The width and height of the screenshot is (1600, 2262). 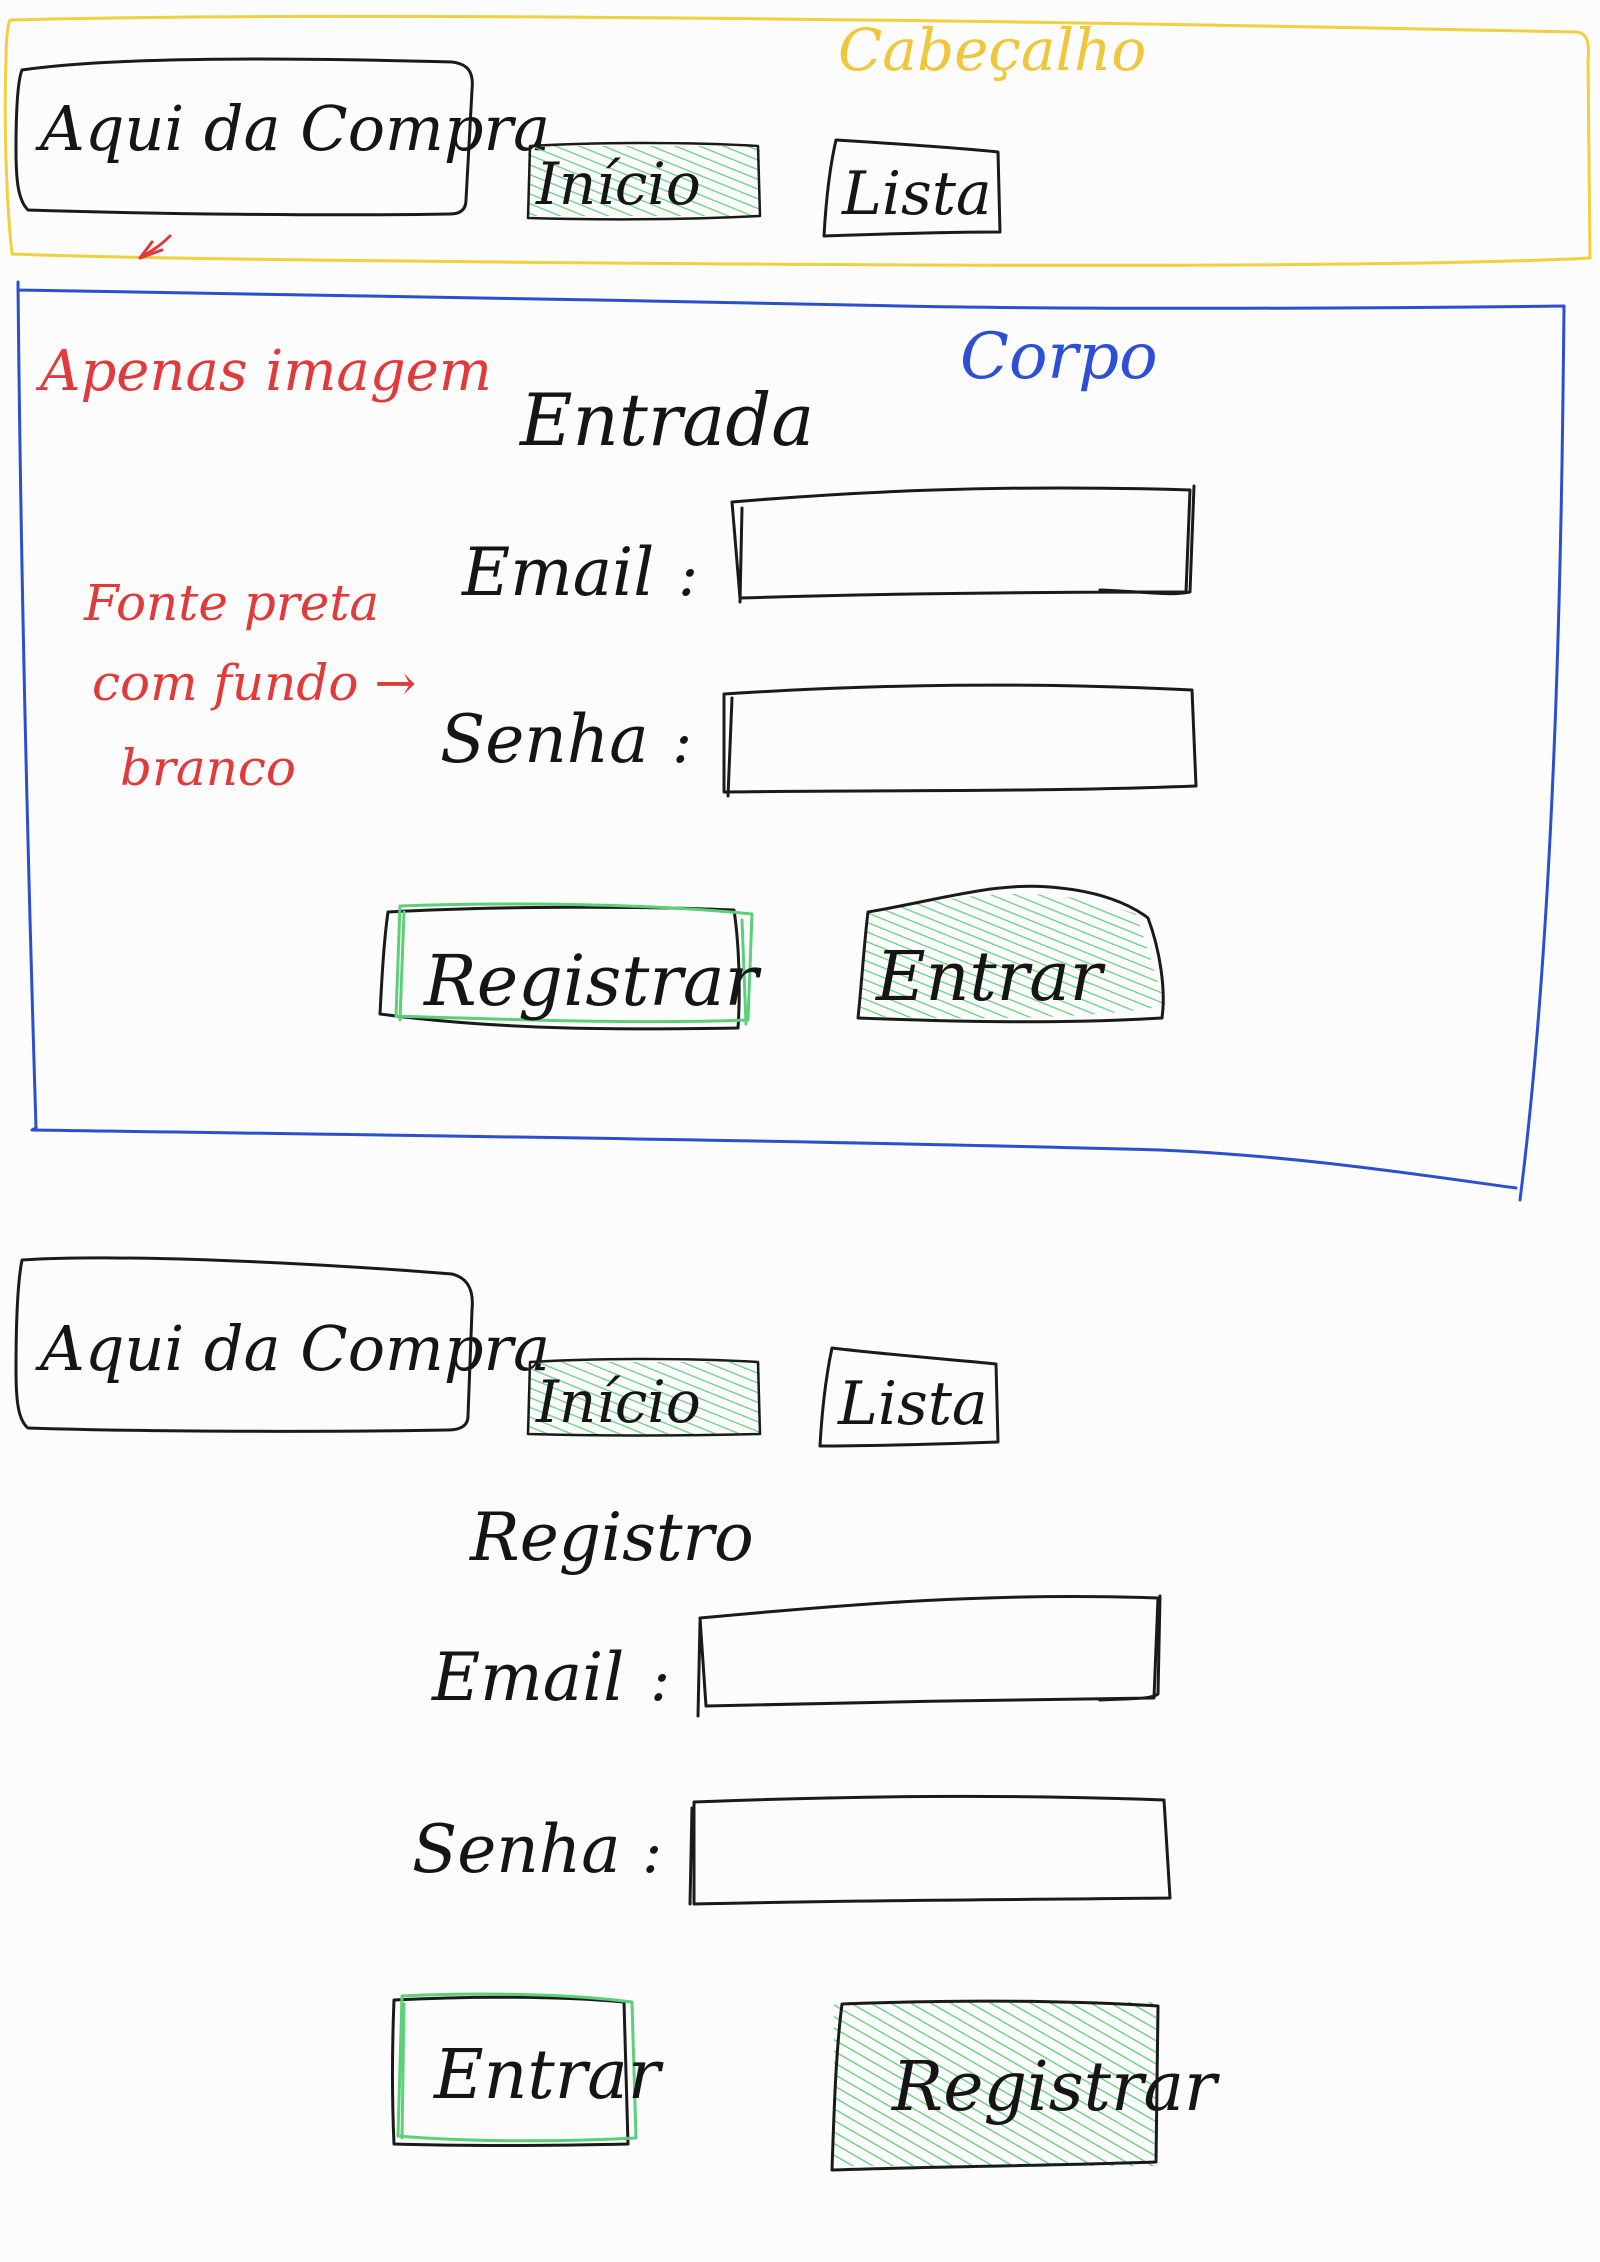 I want to click on logo-box: Aqui da Compra, so click(x=282, y=137).